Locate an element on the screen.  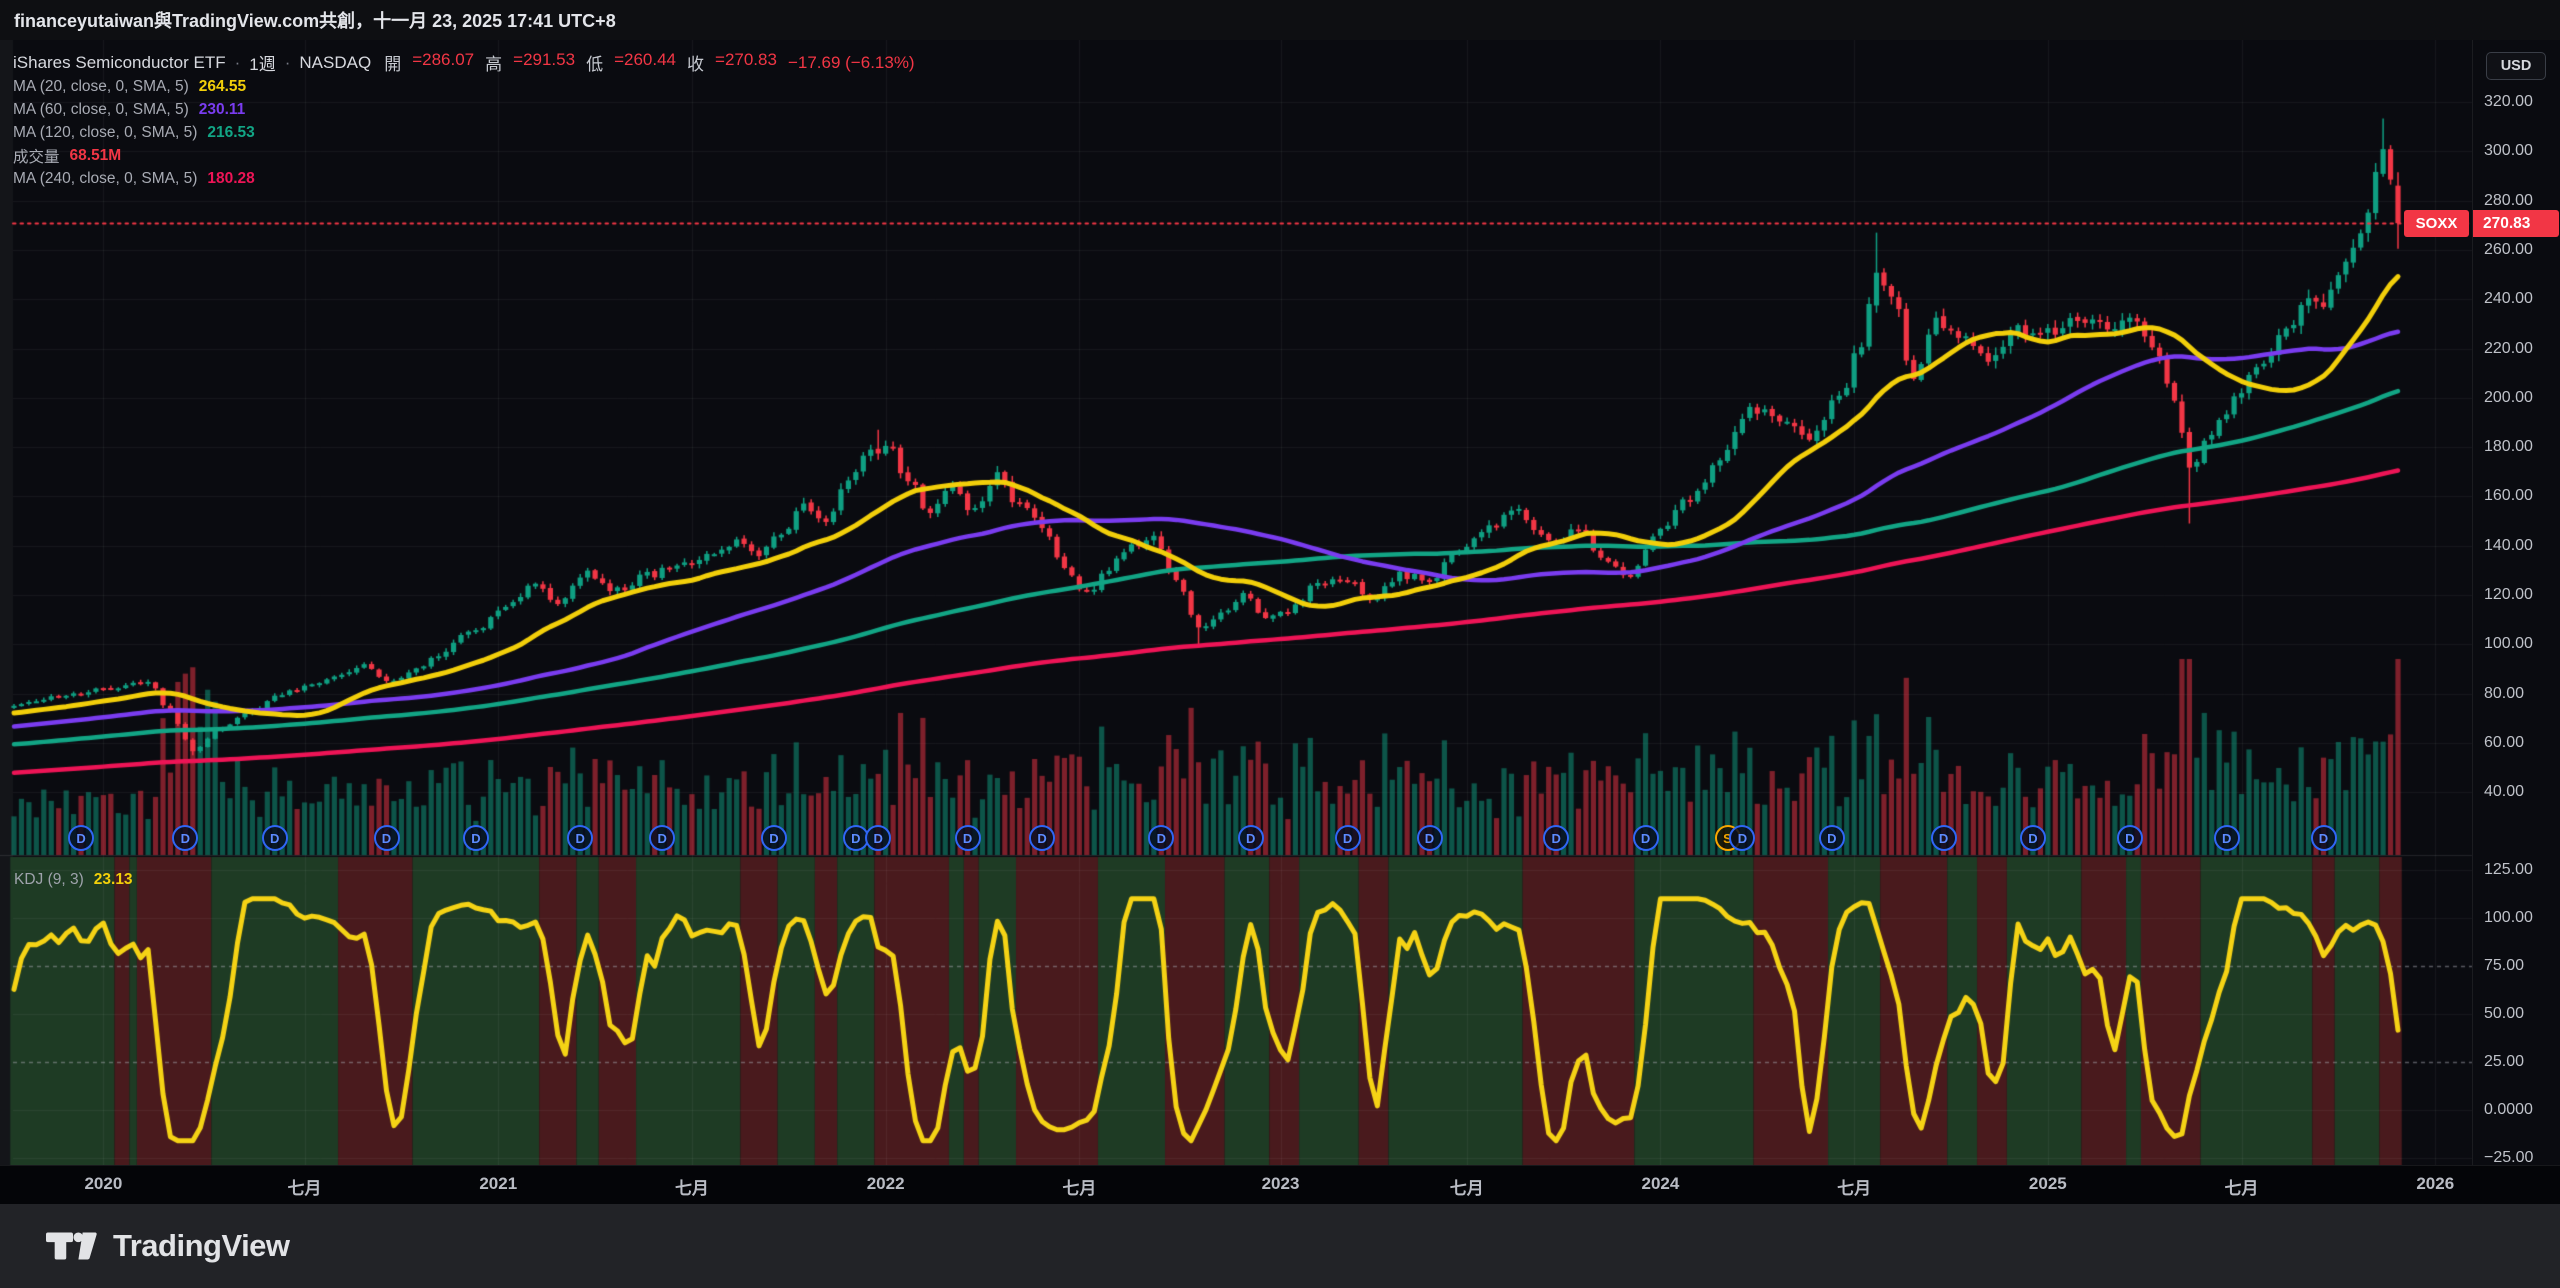
price-tick-label: 260.00 is located at coordinates (2508, 249).